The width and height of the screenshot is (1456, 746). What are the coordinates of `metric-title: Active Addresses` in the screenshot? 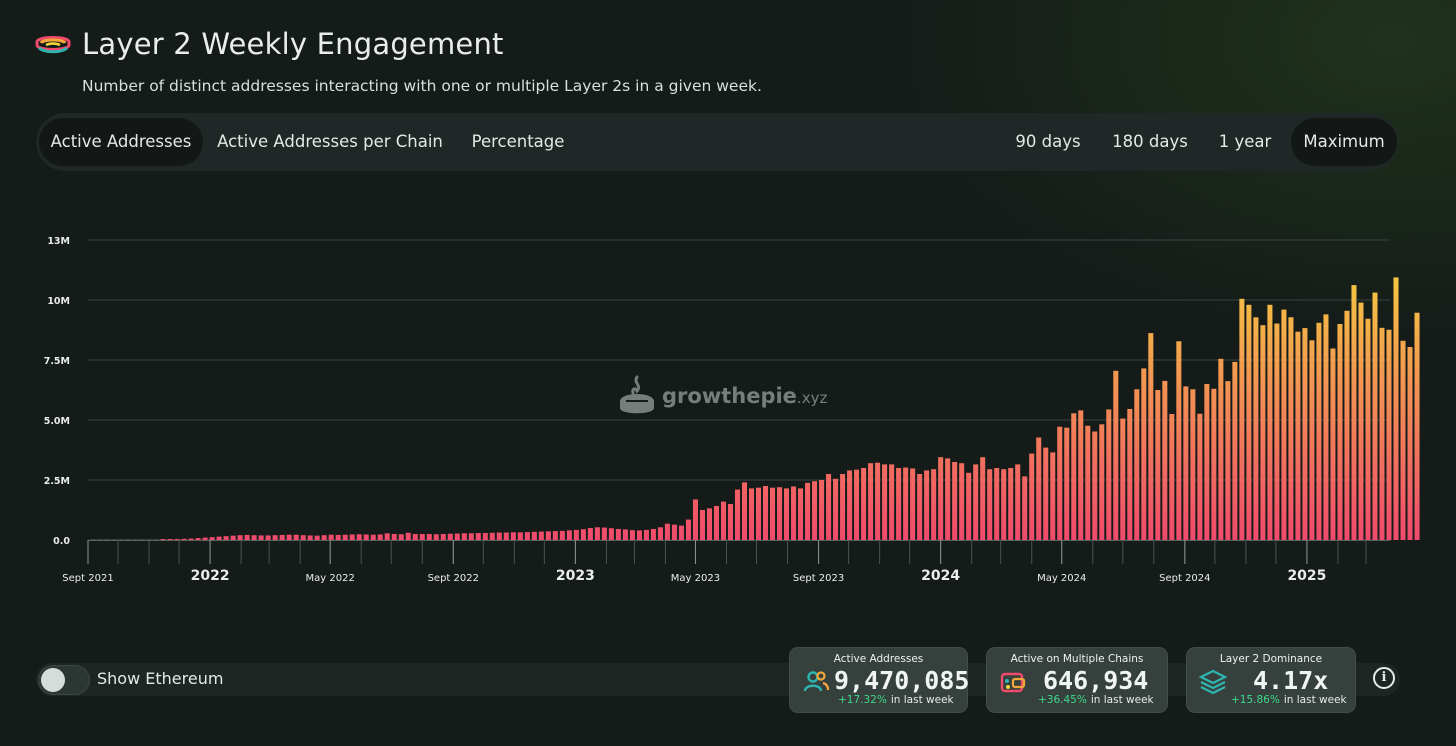 It's located at (878, 659).